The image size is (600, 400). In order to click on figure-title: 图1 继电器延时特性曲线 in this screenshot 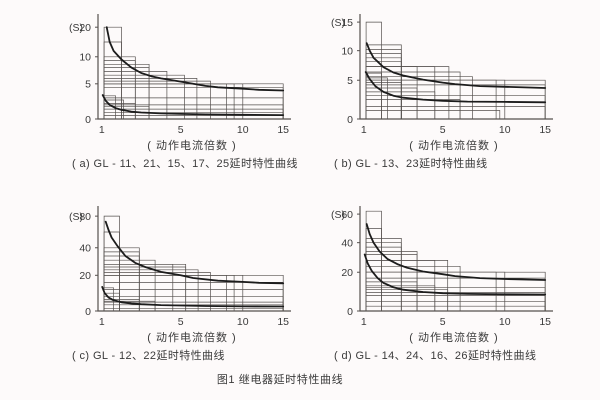, I will do `click(280, 380)`.